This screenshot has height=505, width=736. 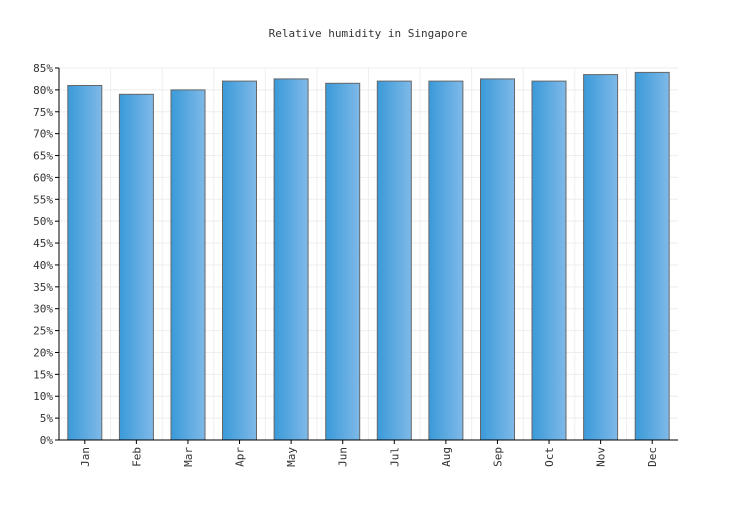 What do you see at coordinates (369, 457) in the screenshot?
I see `x-tick-labels: Jan Feb Mar Apr May Jun Jul Aug Sep Oct Nov Dec` at bounding box center [369, 457].